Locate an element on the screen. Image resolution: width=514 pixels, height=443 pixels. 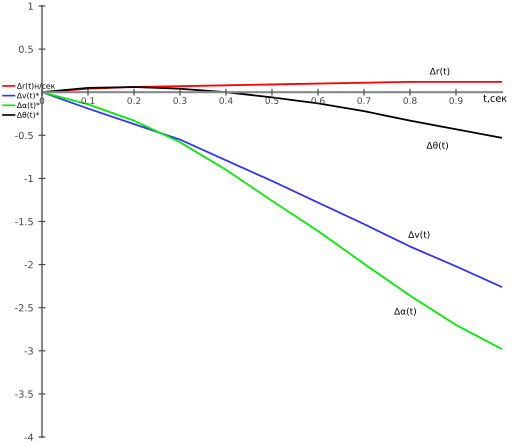
y-tick-label: 0.5 is located at coordinates (25, 49).